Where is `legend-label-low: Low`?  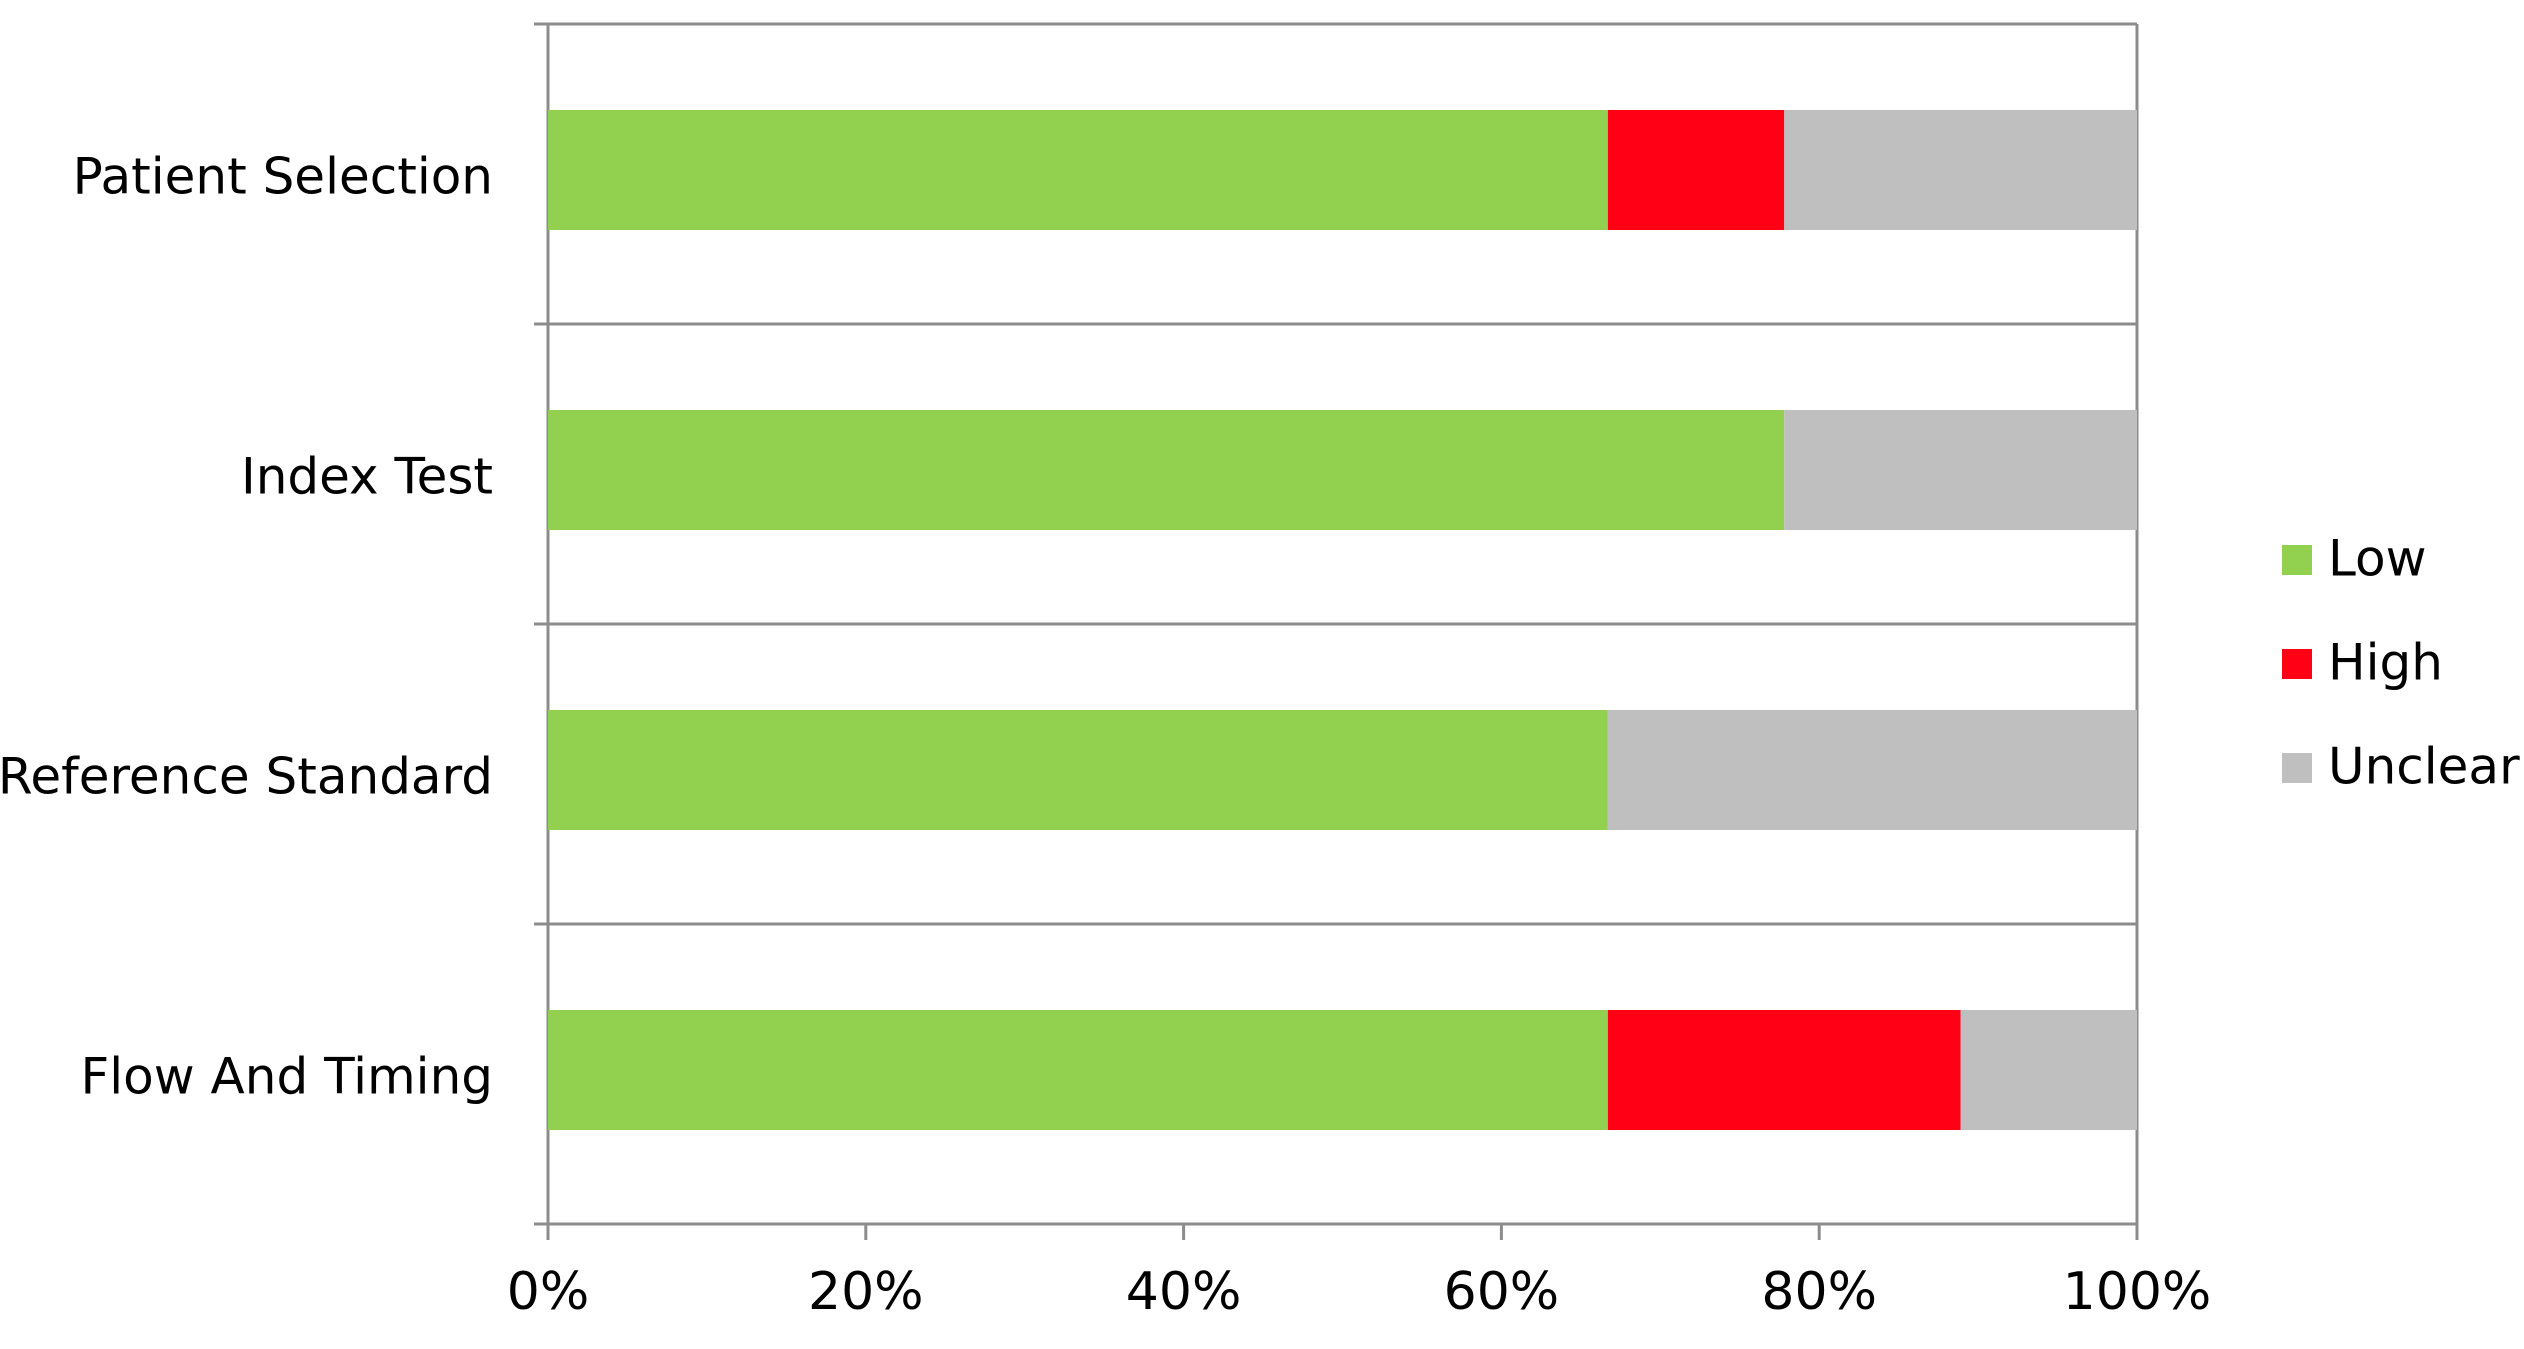 legend-label-low: Low is located at coordinates (2377, 559).